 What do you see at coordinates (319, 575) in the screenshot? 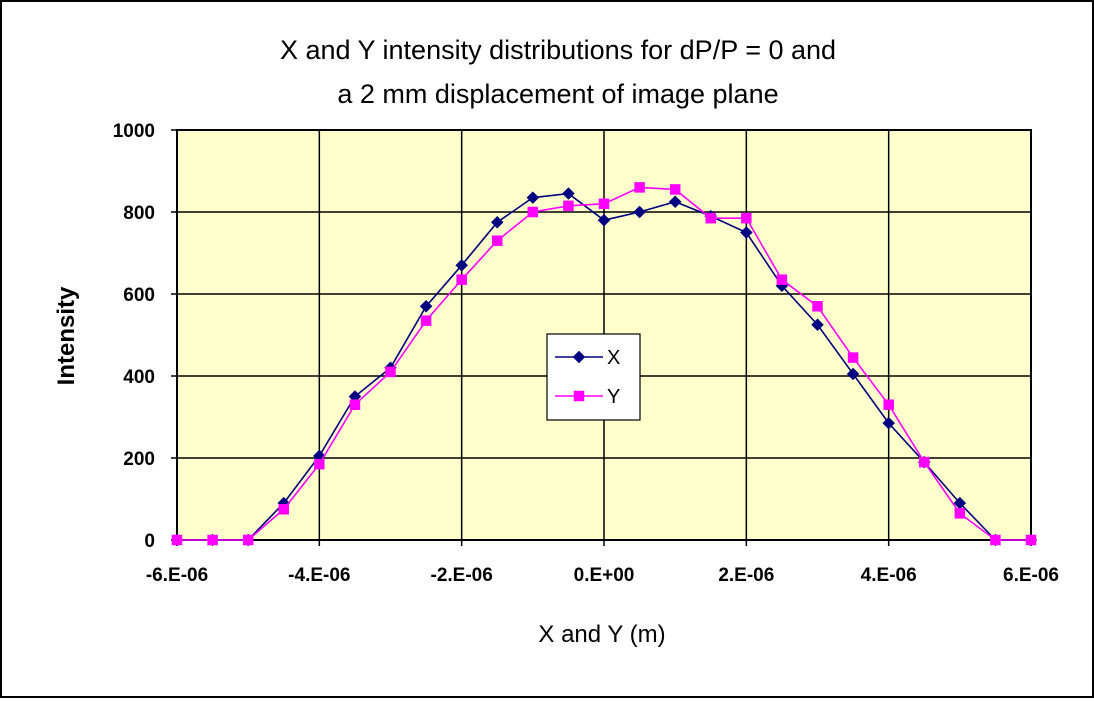
I see `x-tick-label: -4.E-06` at bounding box center [319, 575].